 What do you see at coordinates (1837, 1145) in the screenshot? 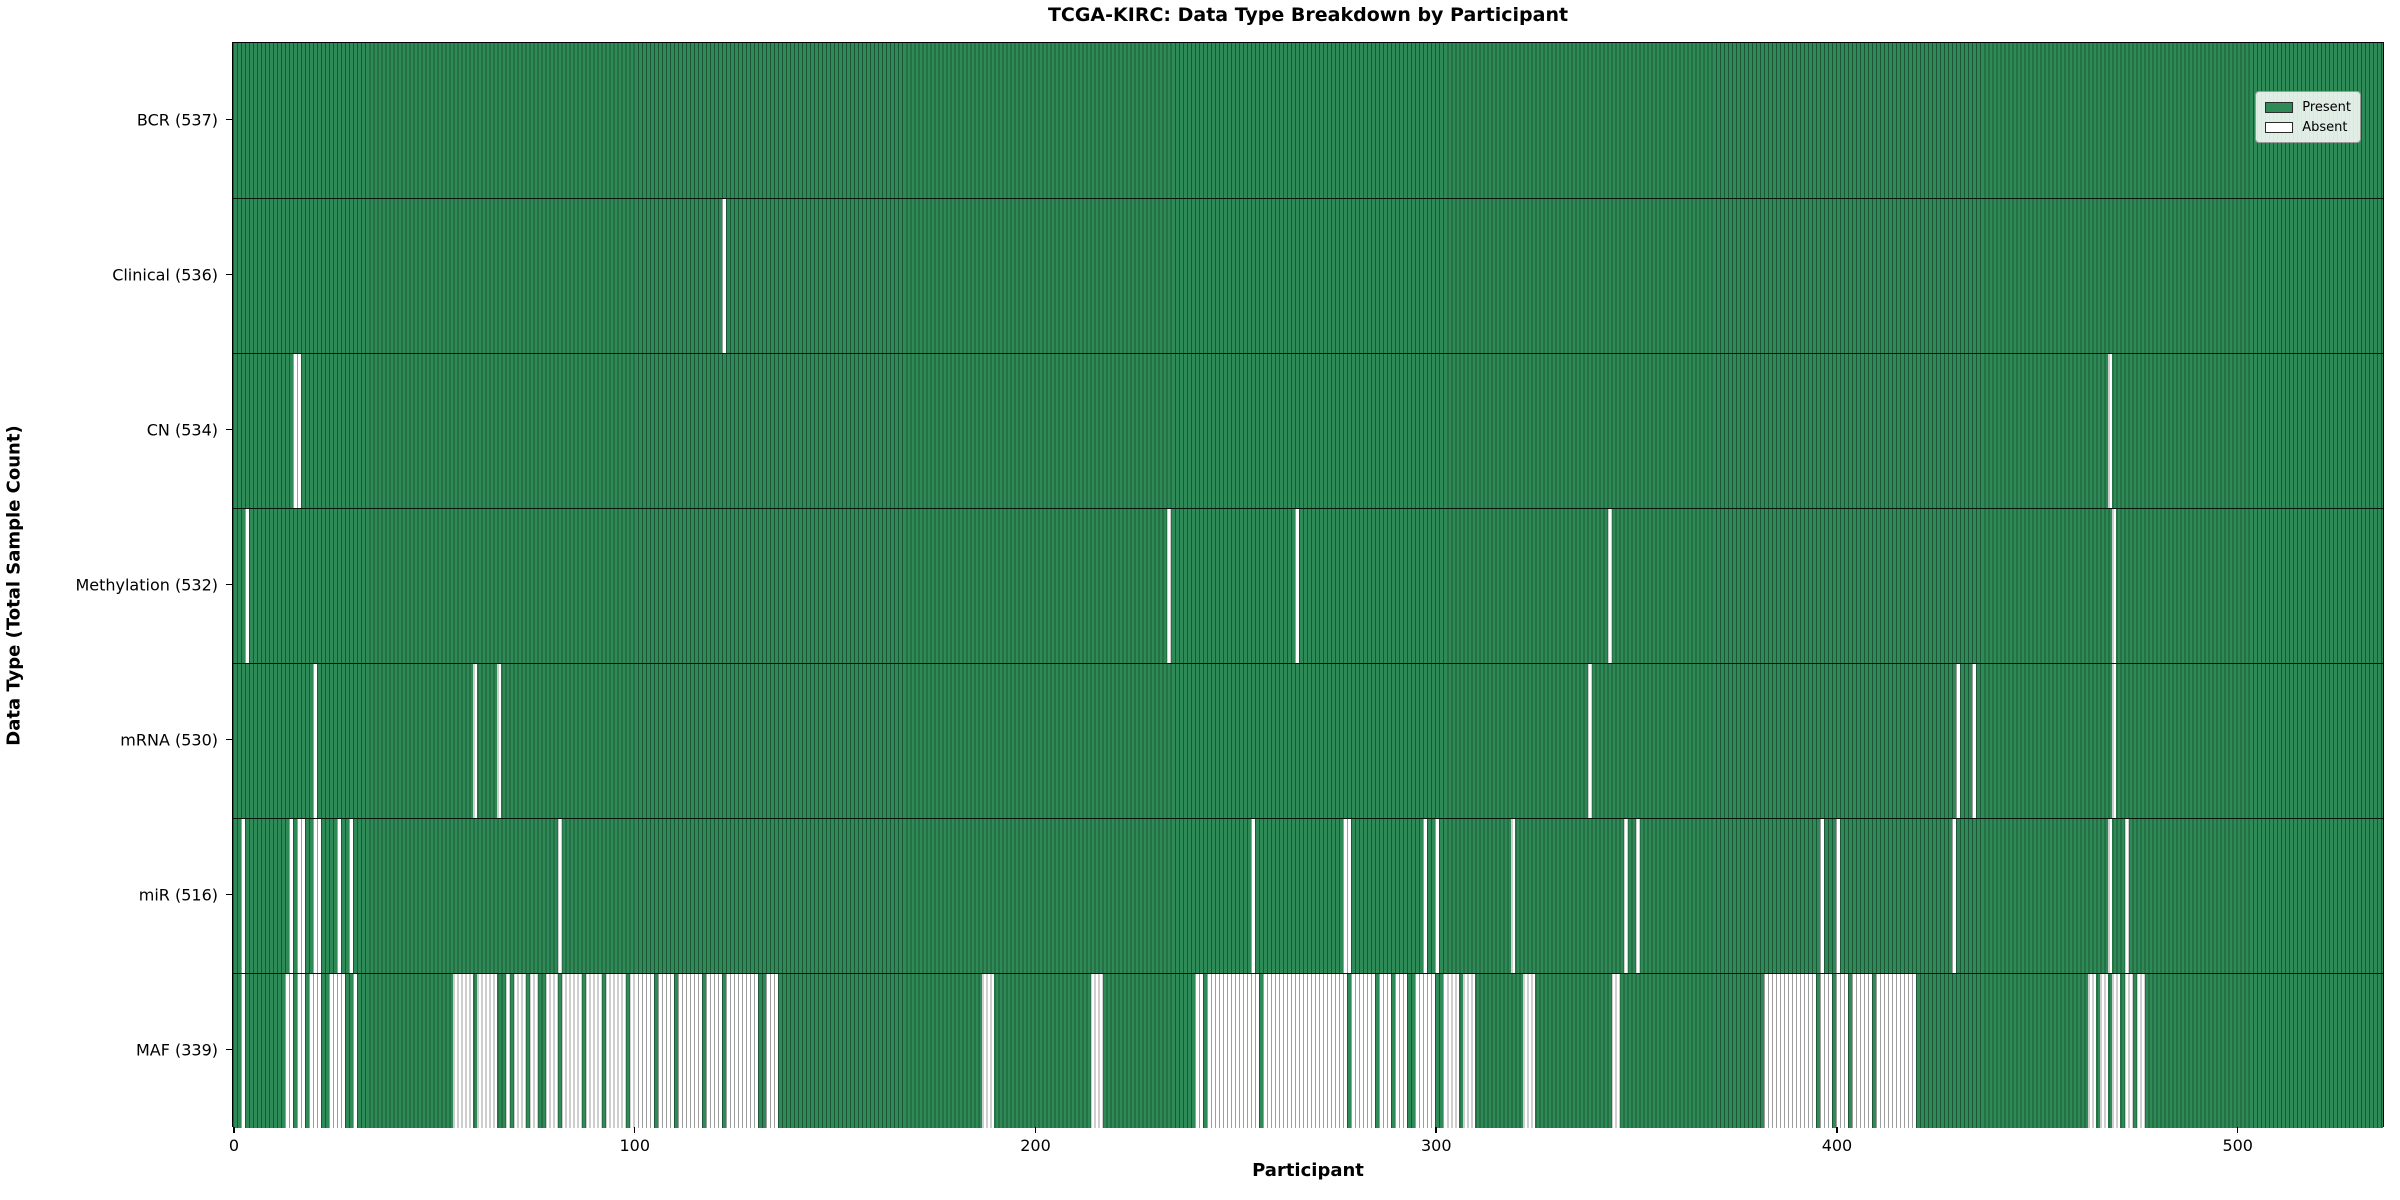
I see `x-tick-label-400: 400` at bounding box center [1837, 1145].